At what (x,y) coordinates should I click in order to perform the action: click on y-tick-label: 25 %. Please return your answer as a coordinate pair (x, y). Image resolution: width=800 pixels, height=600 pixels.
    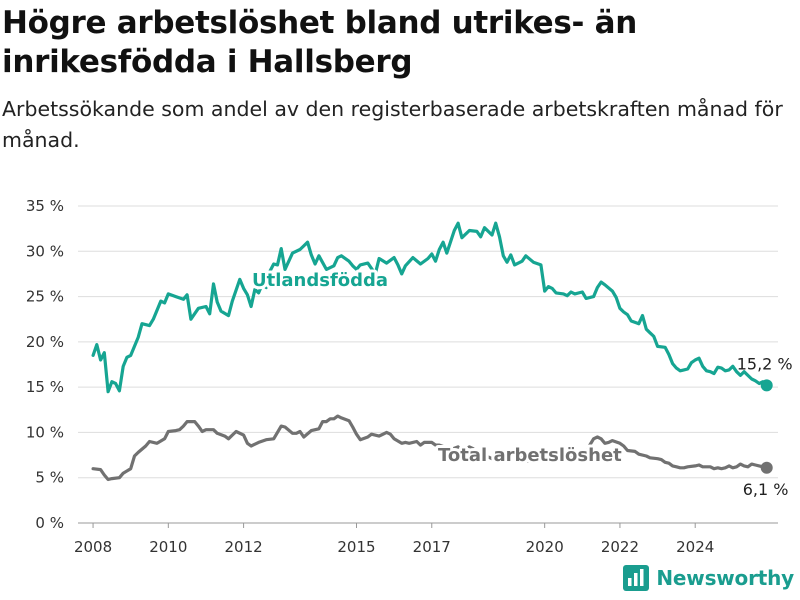
    Looking at the image, I should click on (45, 297).